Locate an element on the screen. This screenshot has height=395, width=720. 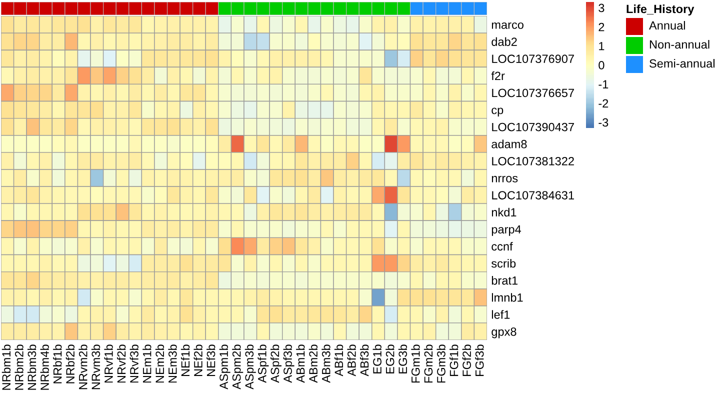
text: Non-annual is located at coordinates (680, 44).